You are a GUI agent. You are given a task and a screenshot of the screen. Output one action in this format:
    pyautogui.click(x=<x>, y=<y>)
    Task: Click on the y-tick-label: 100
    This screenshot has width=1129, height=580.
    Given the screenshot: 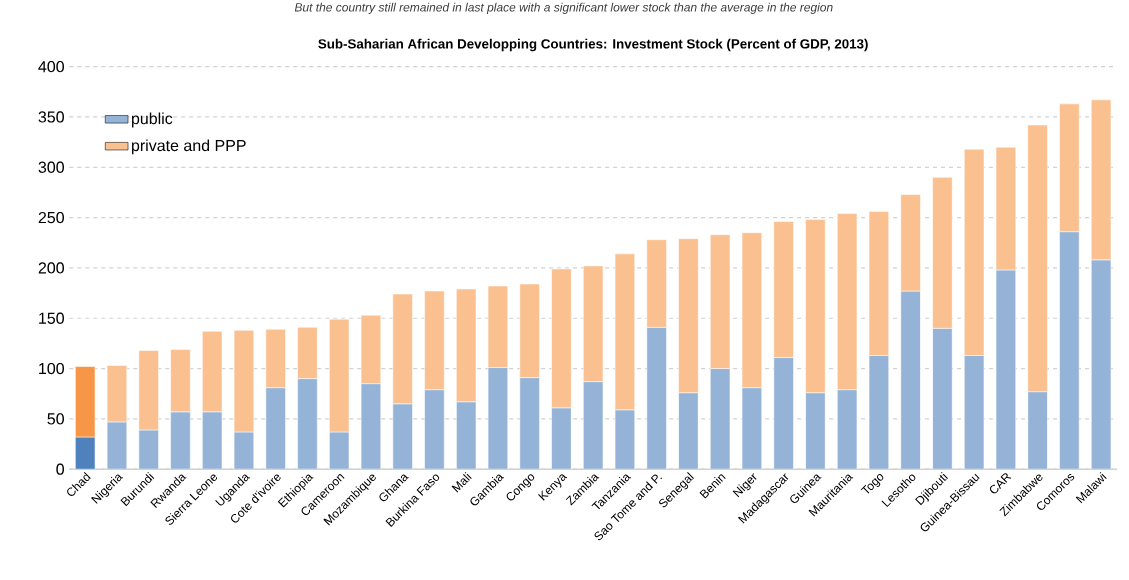 What is the action you would take?
    pyautogui.click(x=51, y=368)
    